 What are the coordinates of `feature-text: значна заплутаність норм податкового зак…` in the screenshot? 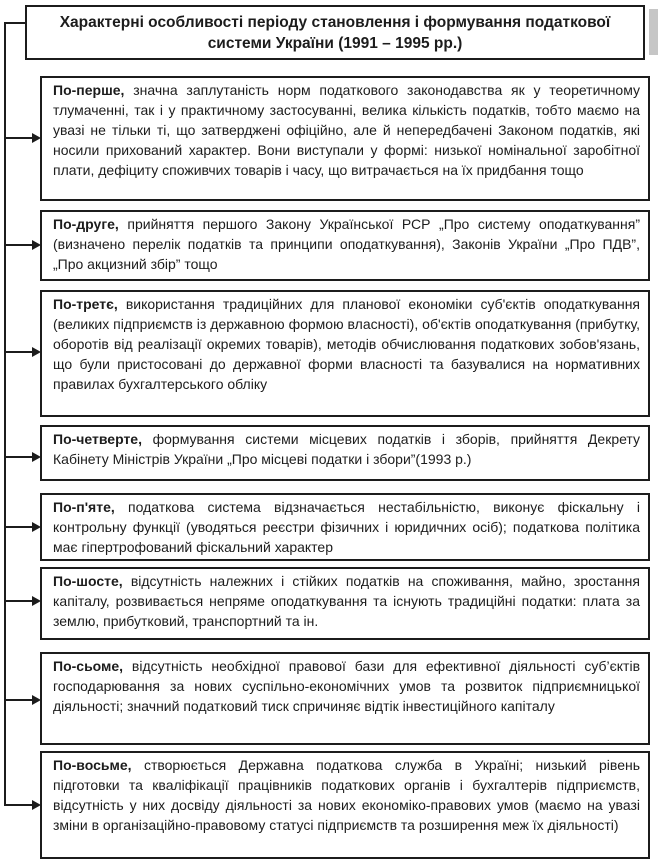 It's located at (346, 130).